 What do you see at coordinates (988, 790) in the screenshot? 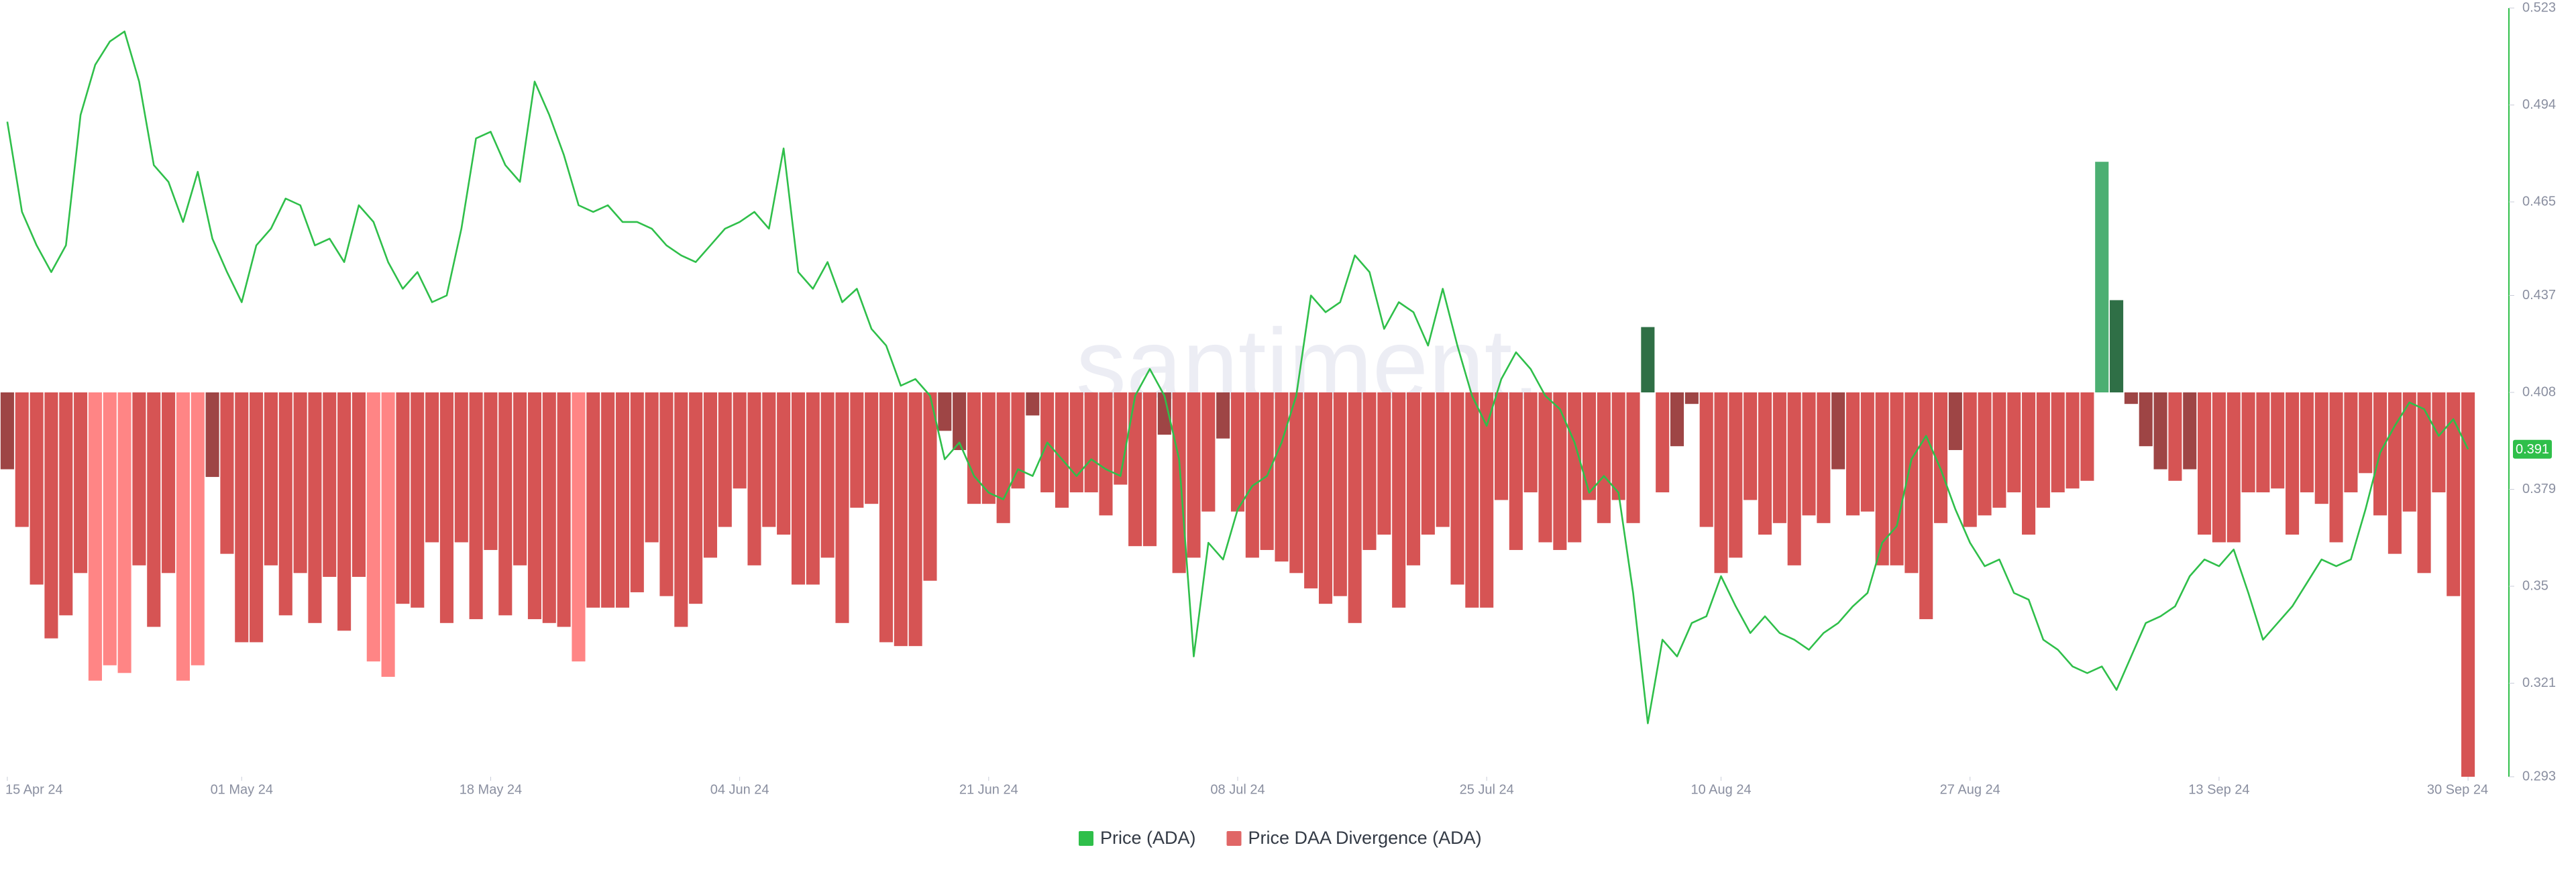
I see `x-tick-label: 21 Jun 24` at bounding box center [988, 790].